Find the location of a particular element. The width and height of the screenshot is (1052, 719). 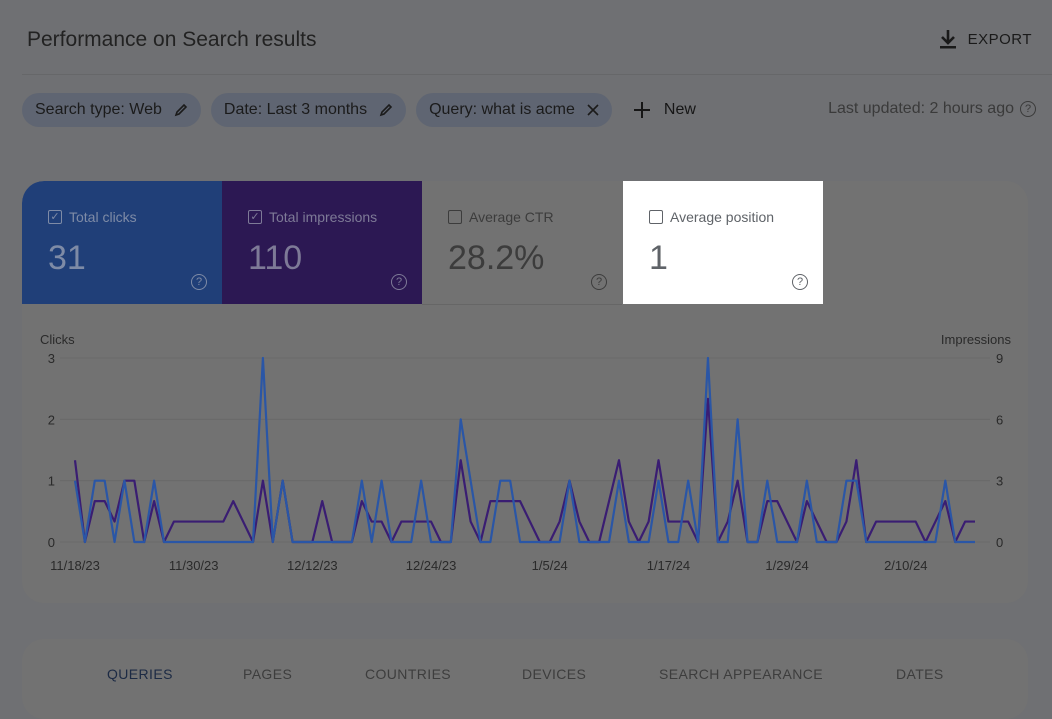

metric-card-average-ctr: Average CTR 28.2% ? is located at coordinates (522, 243).